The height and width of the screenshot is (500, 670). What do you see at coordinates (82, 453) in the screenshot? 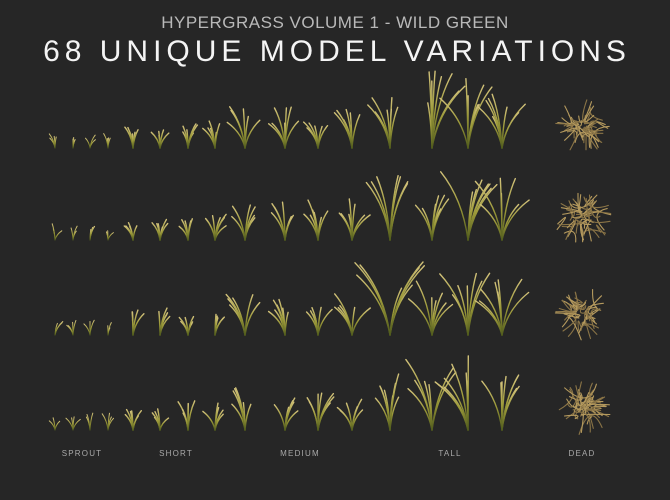
I see `group-label: SPROUT` at bounding box center [82, 453].